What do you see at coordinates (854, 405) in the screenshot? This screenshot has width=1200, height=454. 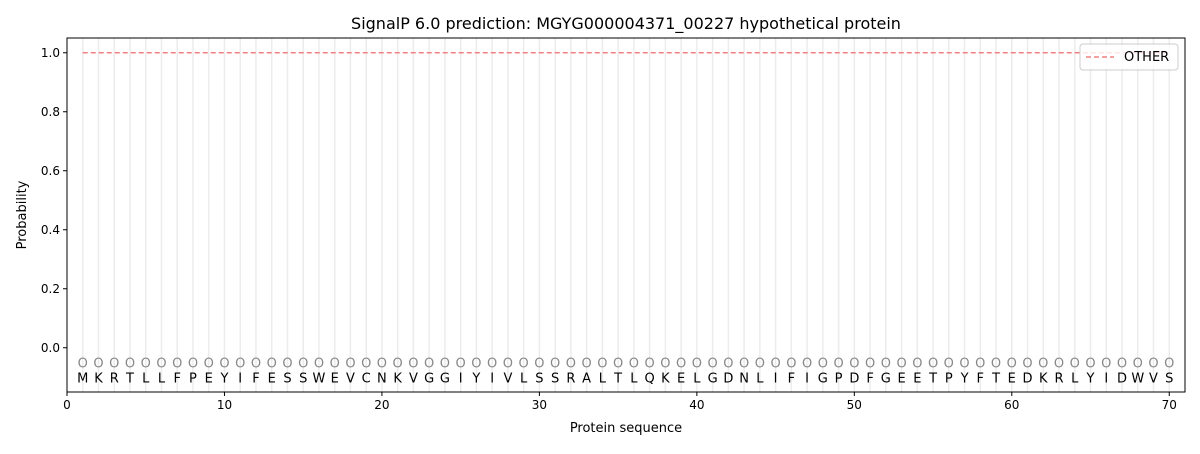 I see `x-tick-label: 50` at bounding box center [854, 405].